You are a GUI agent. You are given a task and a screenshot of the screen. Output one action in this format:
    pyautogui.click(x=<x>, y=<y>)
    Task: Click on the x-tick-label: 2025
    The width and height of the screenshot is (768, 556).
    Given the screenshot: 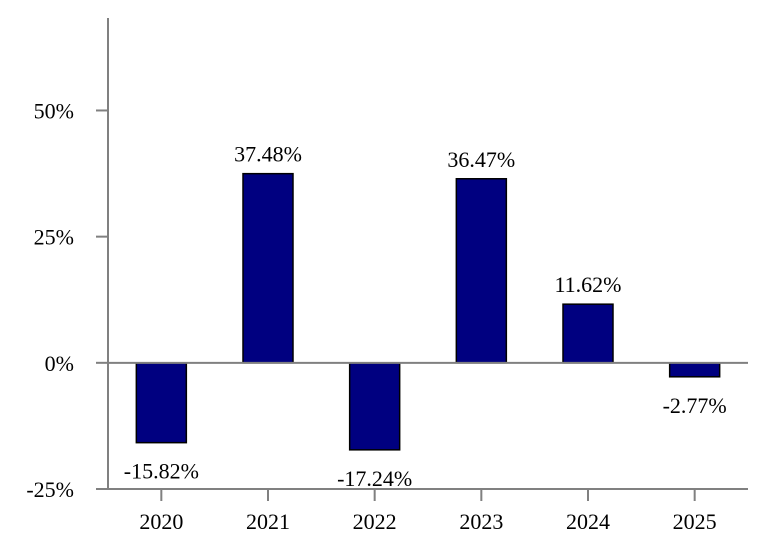 What is the action you would take?
    pyautogui.click(x=695, y=521)
    